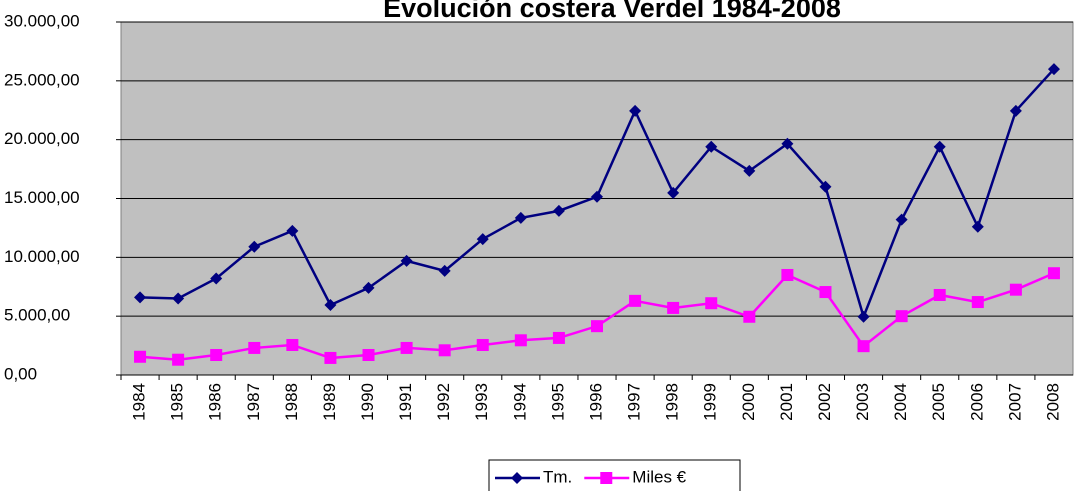 This screenshot has width=1074, height=491. I want to click on x-tick-label: 2006, so click(976, 402).